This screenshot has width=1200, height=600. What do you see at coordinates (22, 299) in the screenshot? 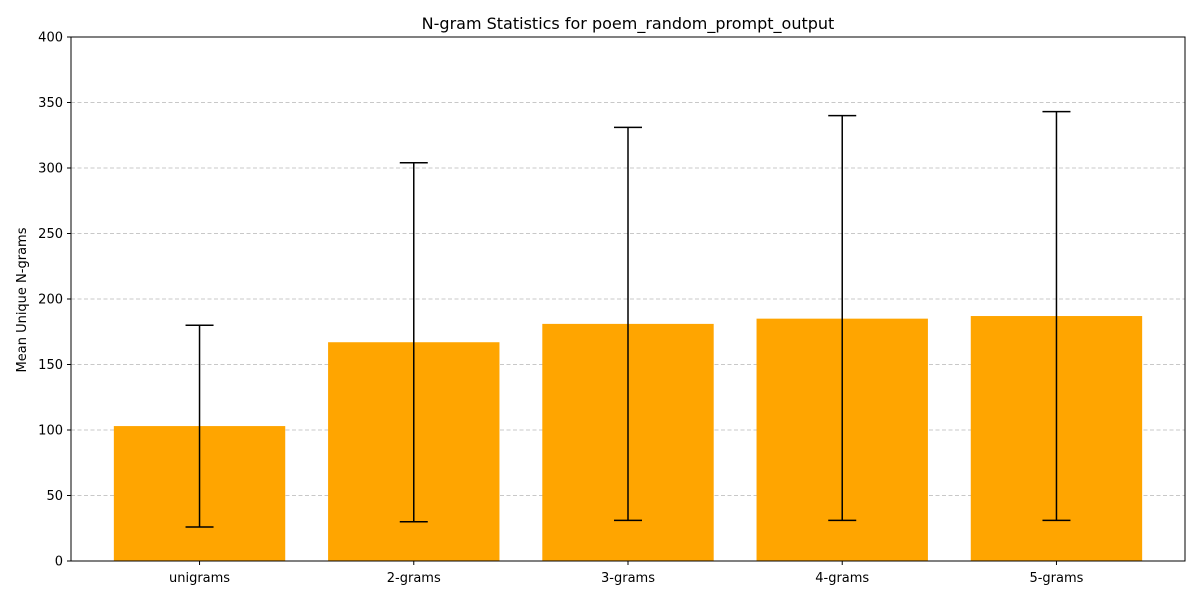
I see `y-axis-title: Mean Unique N-grams` at bounding box center [22, 299].